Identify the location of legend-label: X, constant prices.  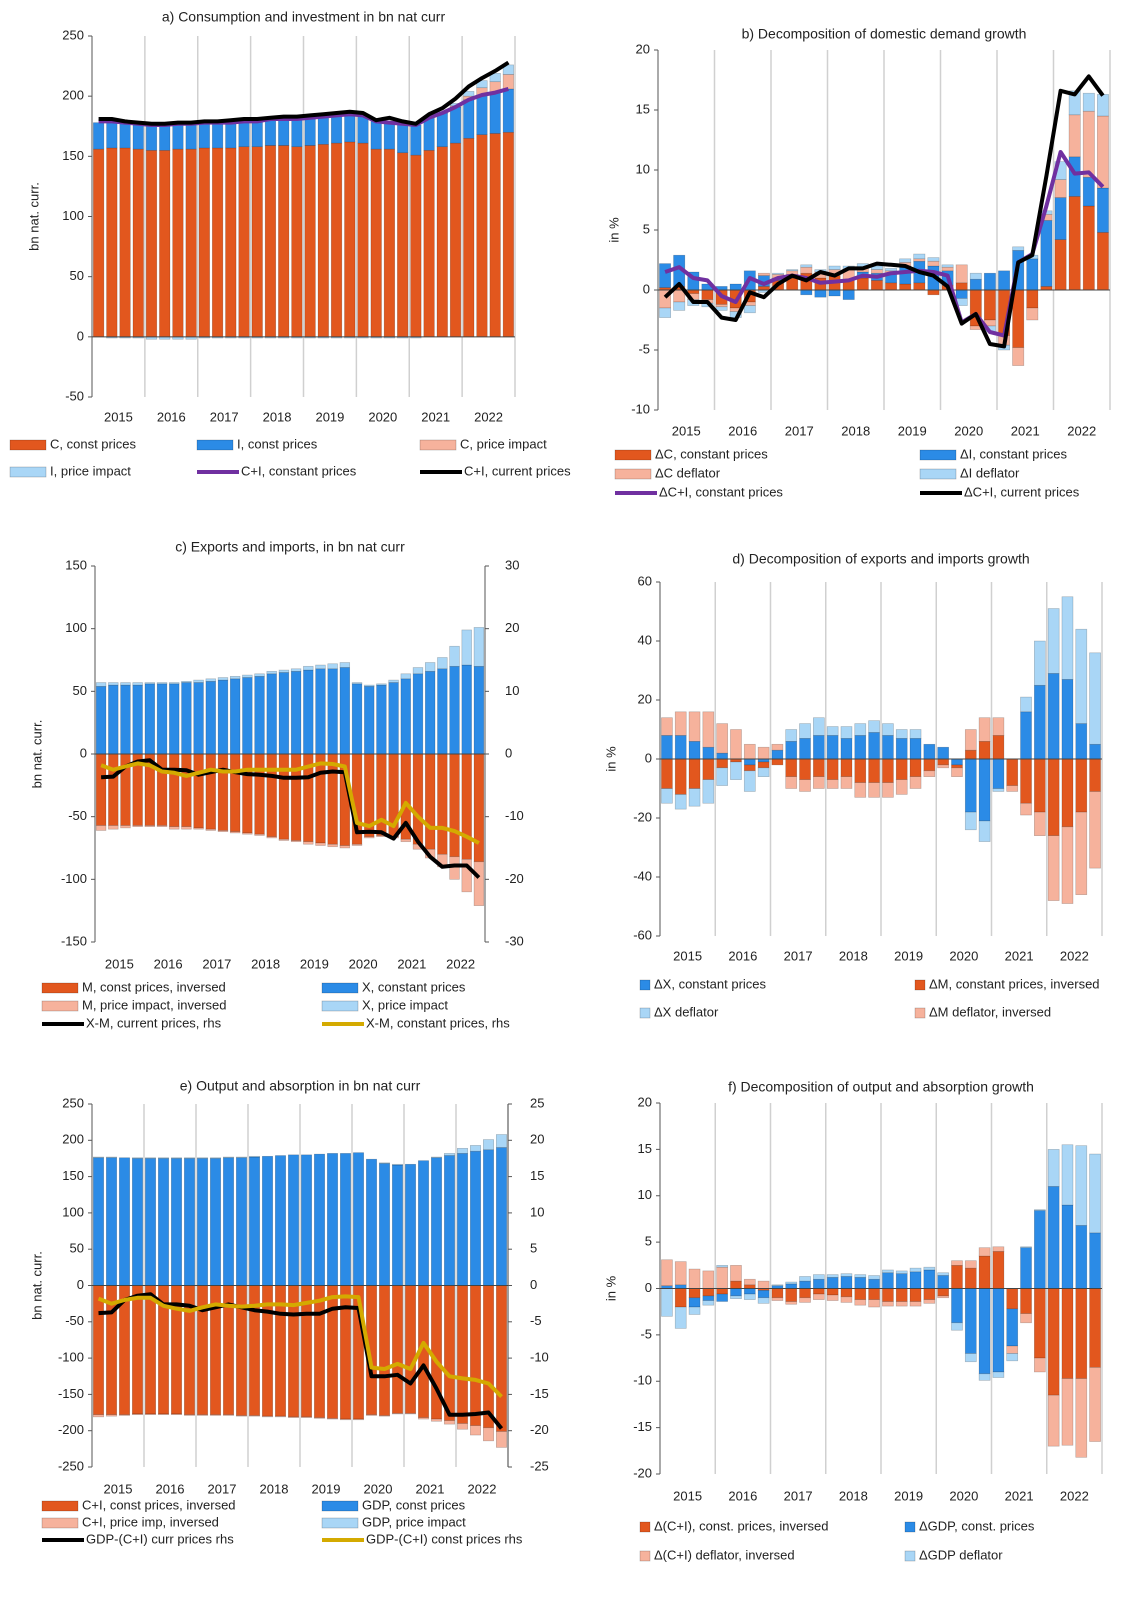
(414, 986).